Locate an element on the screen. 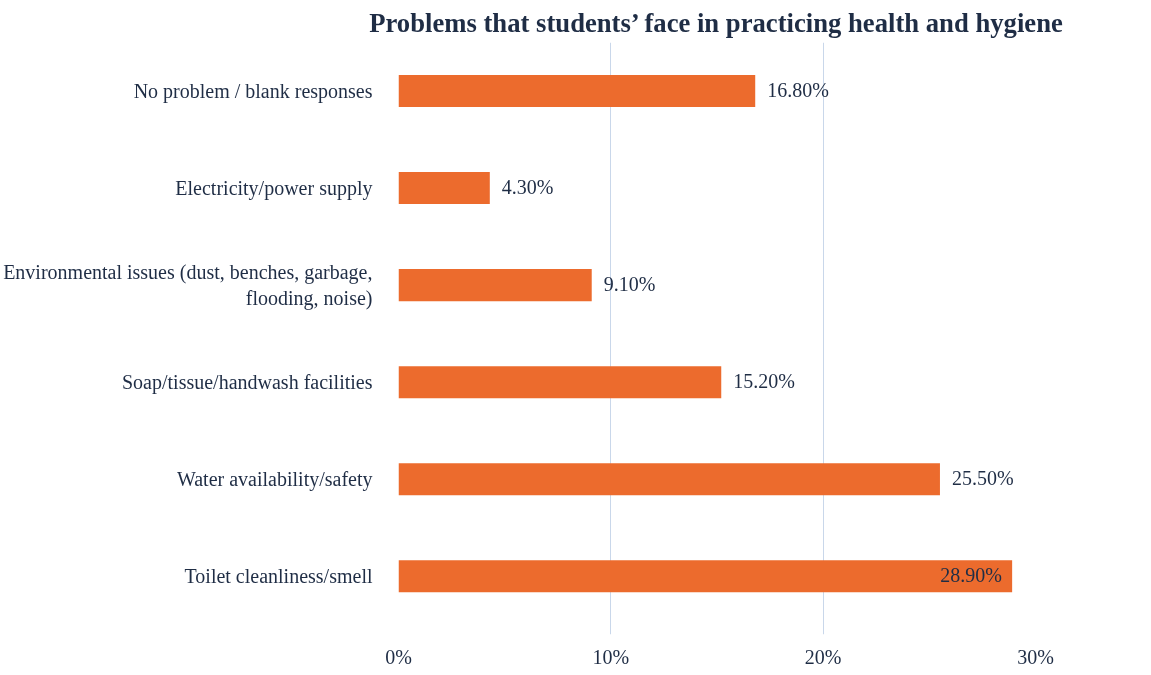 The width and height of the screenshot is (1151, 675). data-label: 28.90% is located at coordinates (971, 575).